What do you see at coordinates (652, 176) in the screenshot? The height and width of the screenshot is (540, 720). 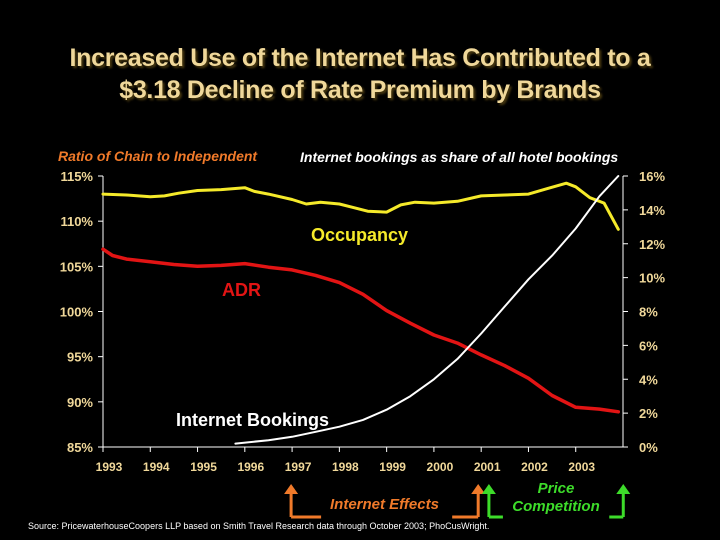 I see `right-tick-label: 16%` at bounding box center [652, 176].